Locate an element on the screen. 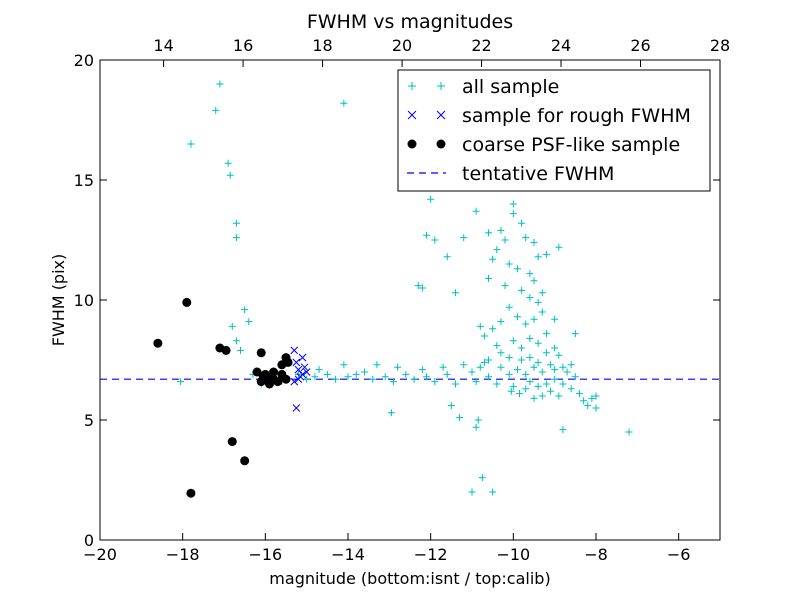 The image size is (800, 600). x-tick-label: −10 is located at coordinates (513, 554).